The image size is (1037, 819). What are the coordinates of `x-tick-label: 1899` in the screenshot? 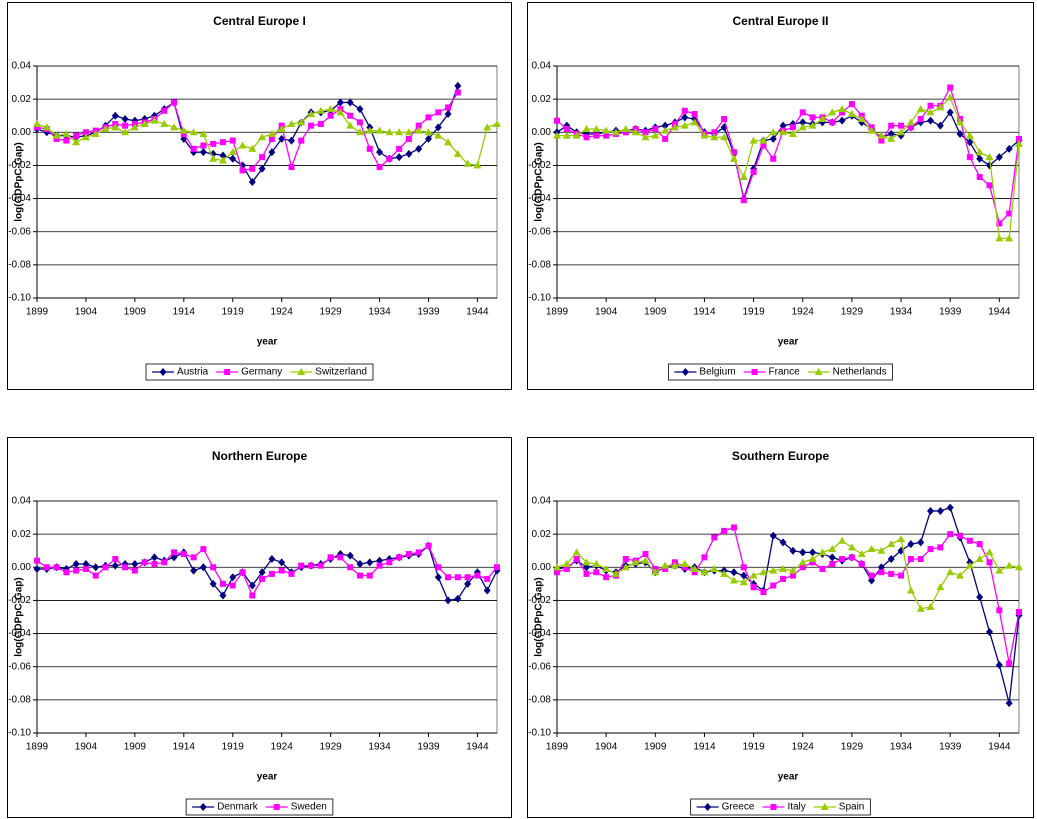 It's located at (37, 312).